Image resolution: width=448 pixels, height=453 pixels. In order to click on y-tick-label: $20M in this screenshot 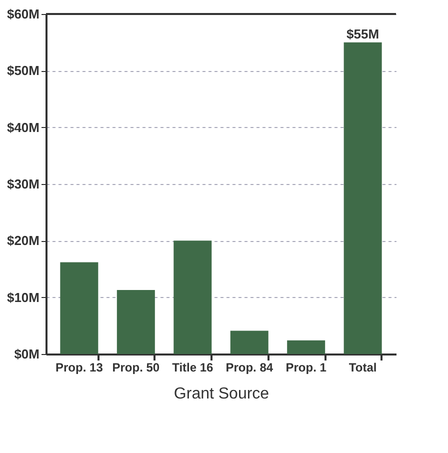, I will do `click(23, 240)`.